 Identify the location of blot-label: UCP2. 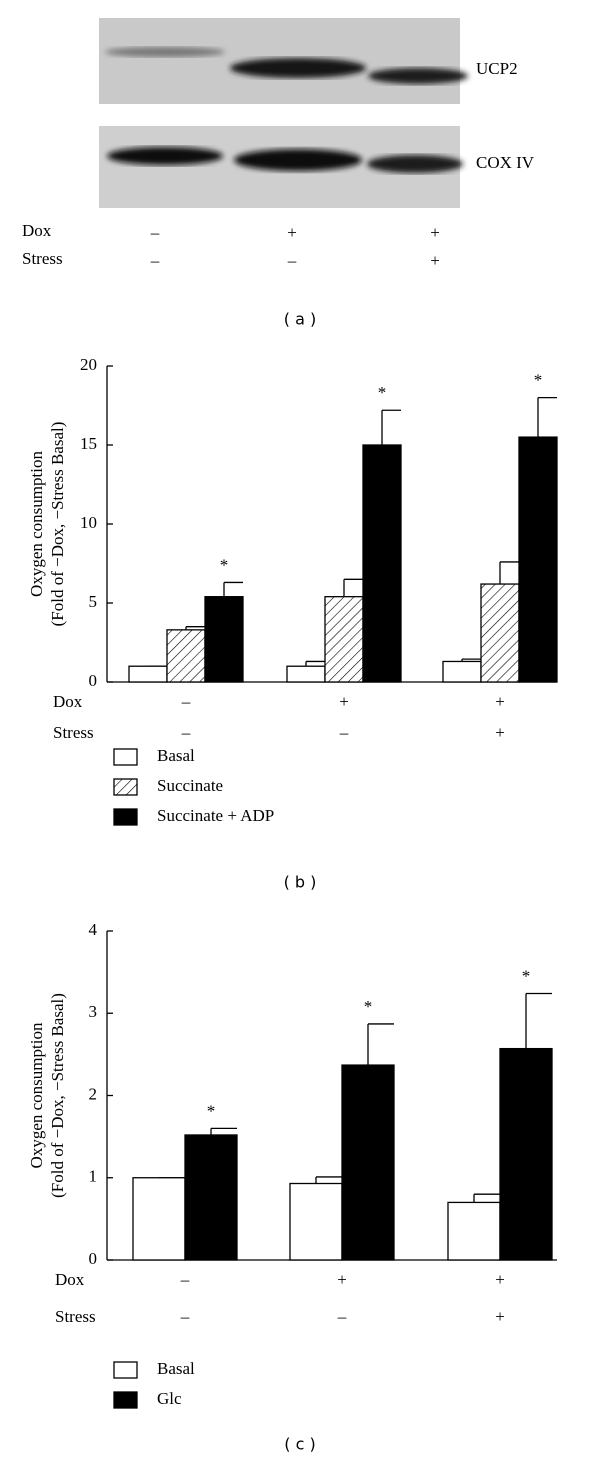
(497, 68).